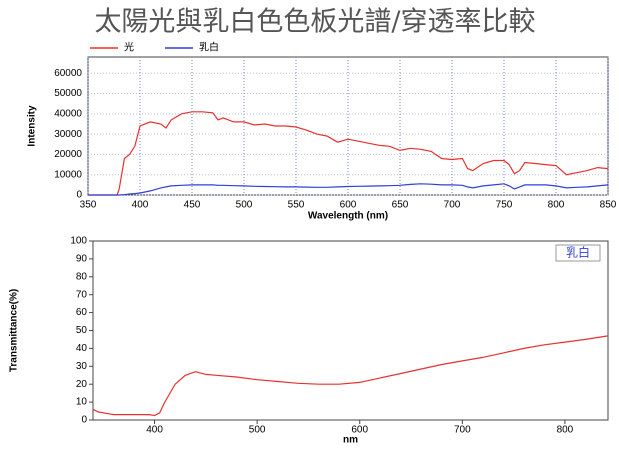 This screenshot has height=453, width=619. Describe the element at coordinates (68, 73) in the screenshot. I see `y-tick-label: 60000` at that location.